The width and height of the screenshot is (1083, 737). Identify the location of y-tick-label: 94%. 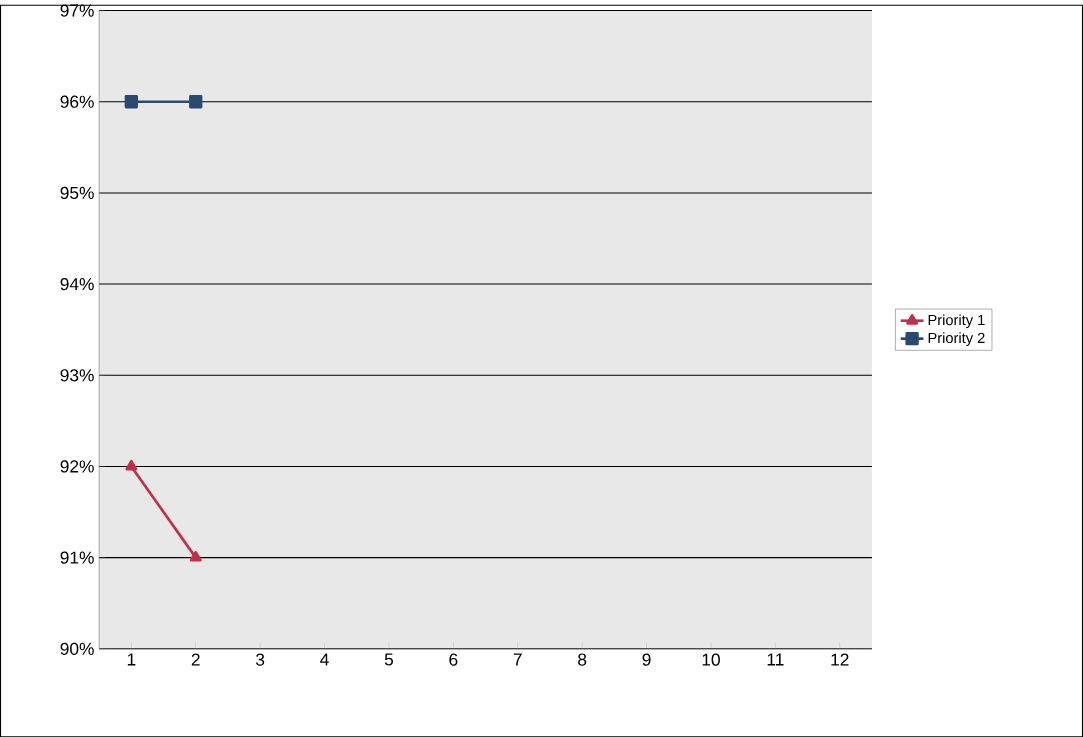
(77, 284).